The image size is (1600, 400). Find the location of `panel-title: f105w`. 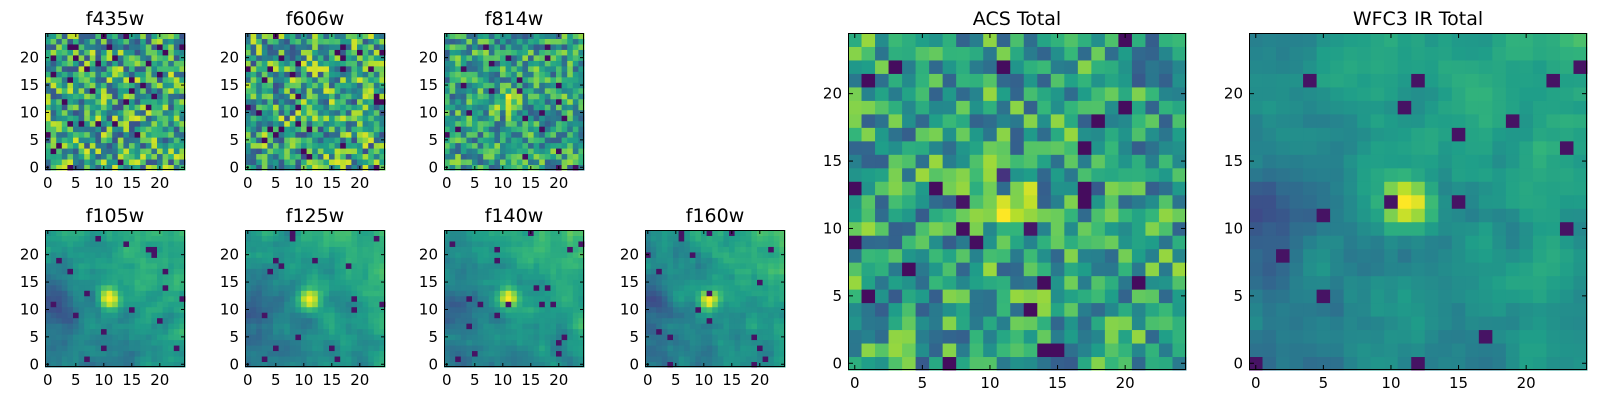

panel-title: f105w is located at coordinates (115, 216).